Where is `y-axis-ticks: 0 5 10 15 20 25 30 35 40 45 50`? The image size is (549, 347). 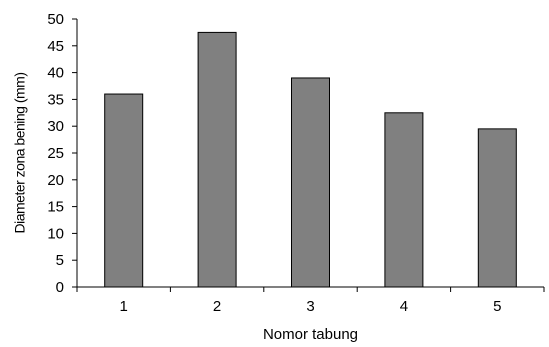 y-axis-ticks: 0 5 10 15 20 25 30 35 40 45 50 is located at coordinates (62, 153).